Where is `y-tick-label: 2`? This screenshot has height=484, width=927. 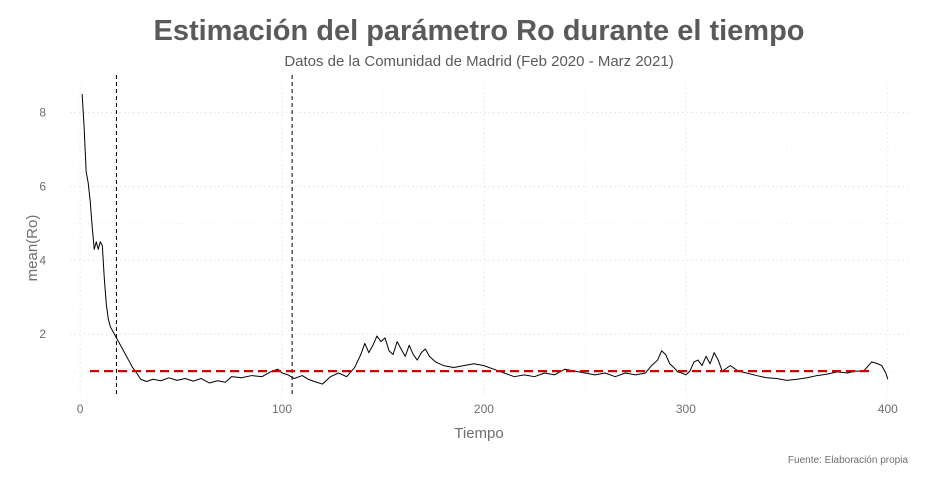
y-tick-label: 2 is located at coordinates (42, 334).